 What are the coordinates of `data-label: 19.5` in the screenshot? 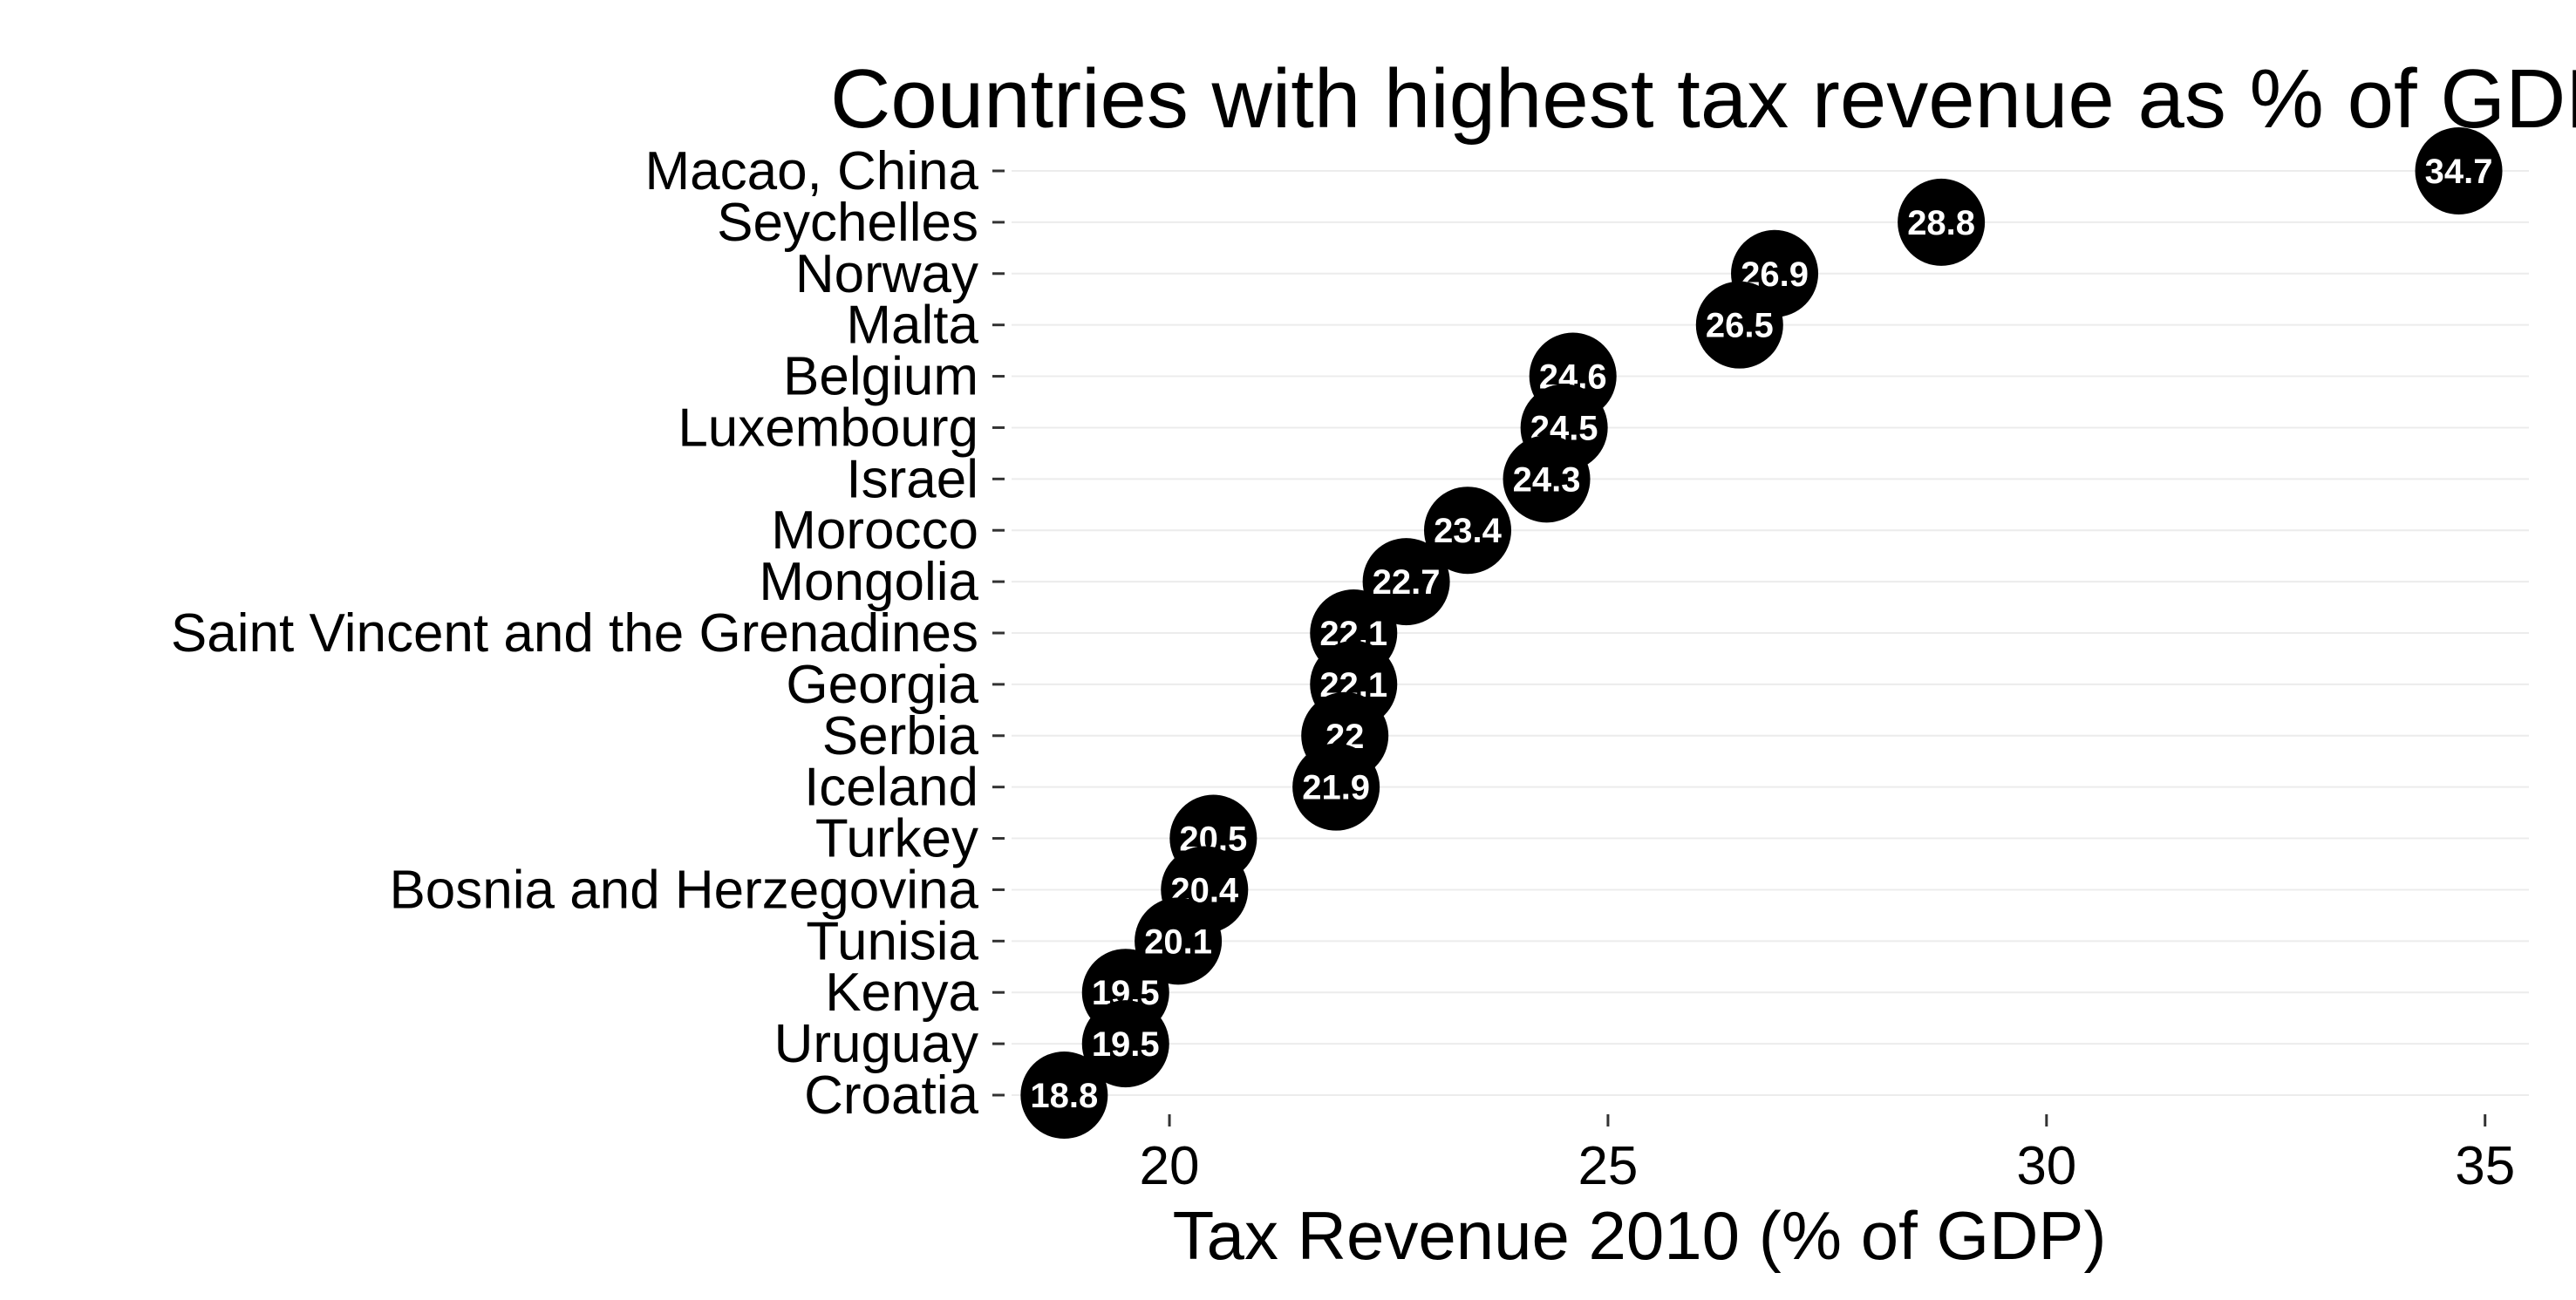 It's located at (1126, 1044).